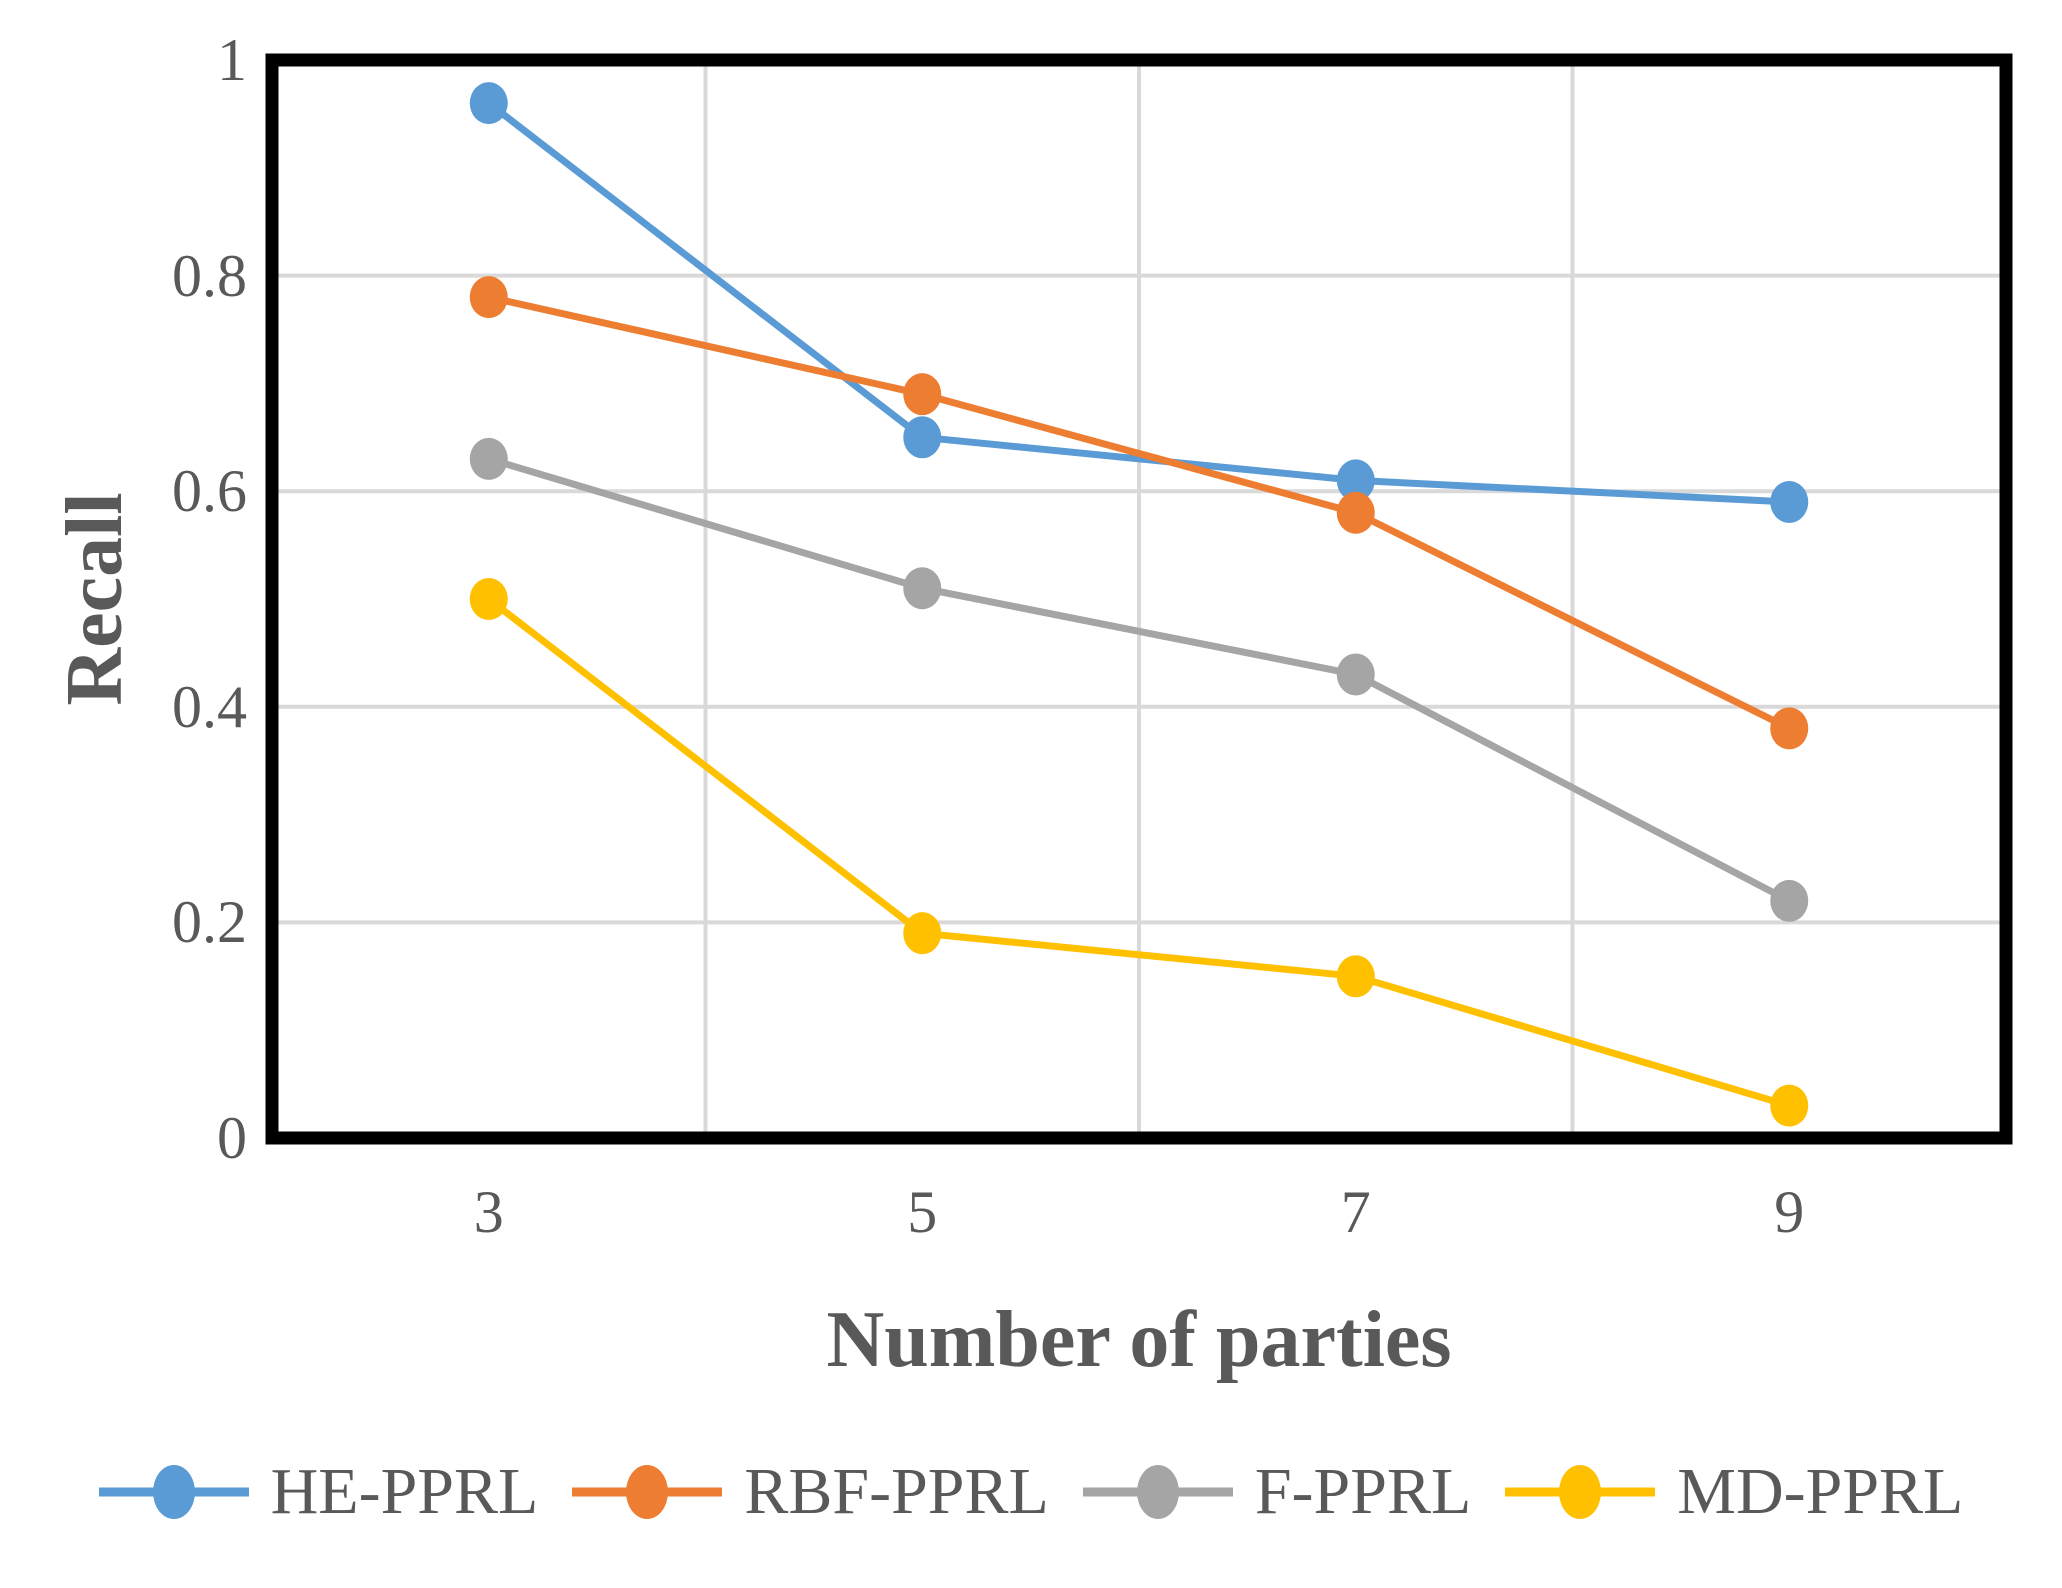  I want to click on legend-label: F-PPRL, so click(1363, 1491).